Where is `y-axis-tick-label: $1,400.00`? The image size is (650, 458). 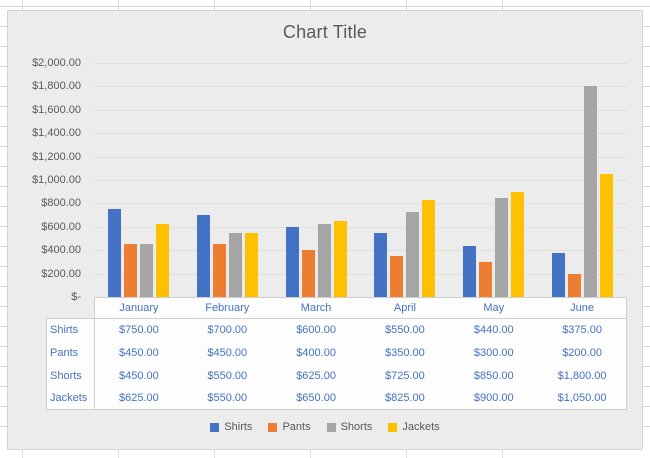 y-axis-tick-label: $1,400.00 is located at coordinates (56, 133).